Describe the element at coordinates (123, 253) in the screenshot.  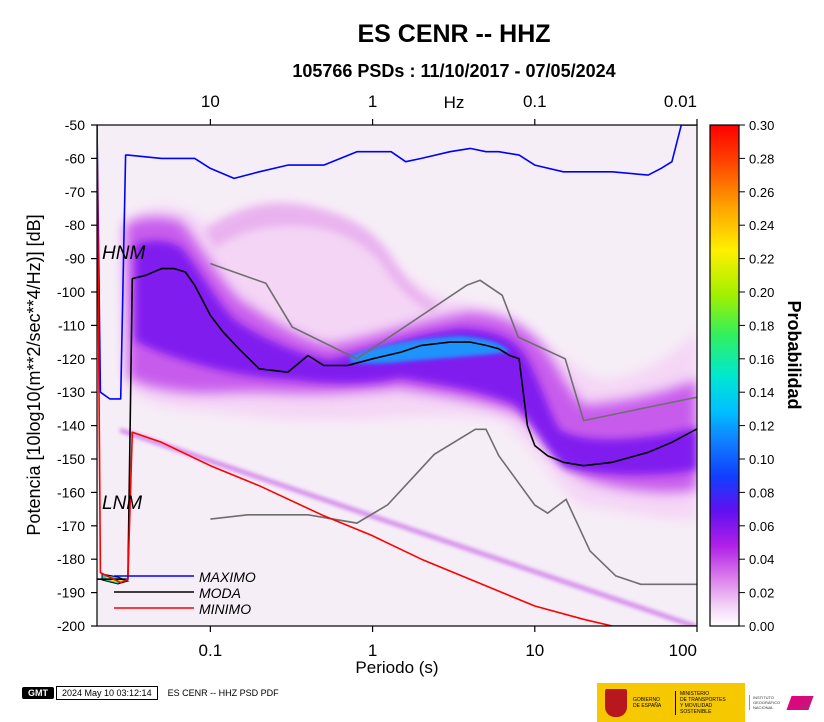
I see `hnm-label: HNM` at that location.